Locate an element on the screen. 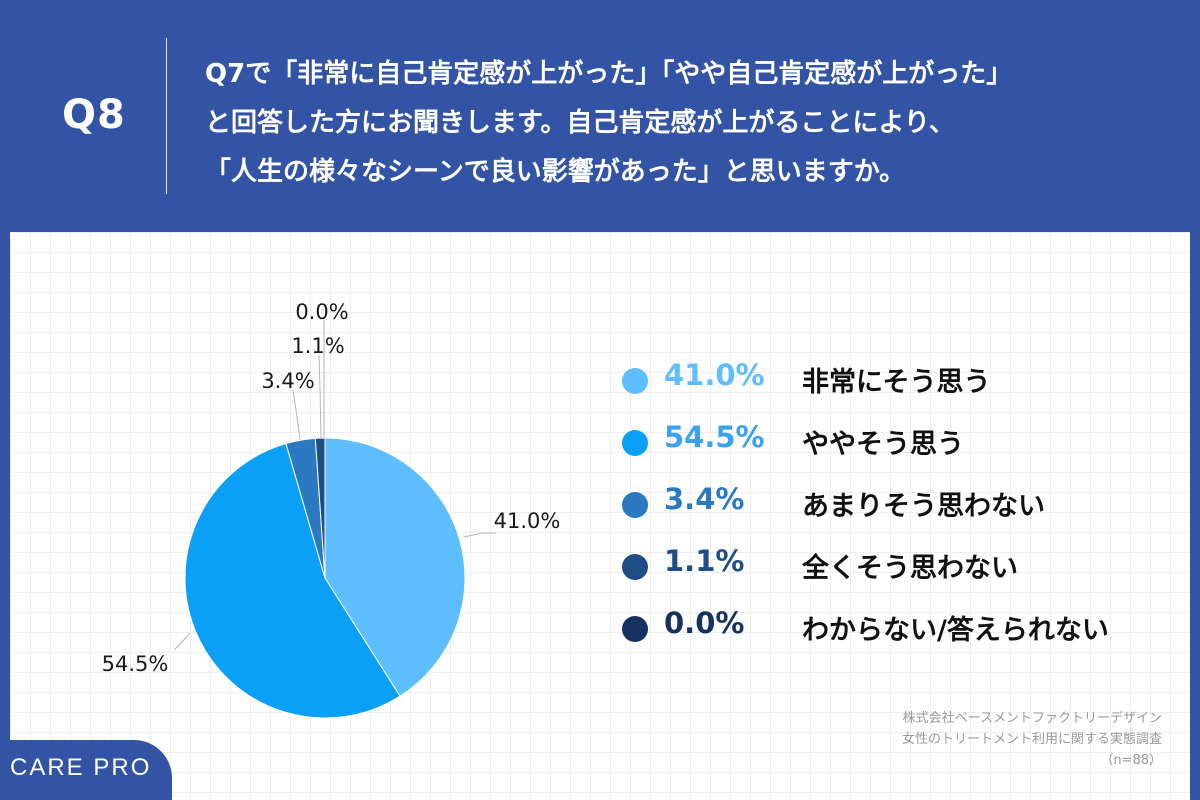  data-label: 0.0% is located at coordinates (321, 312).